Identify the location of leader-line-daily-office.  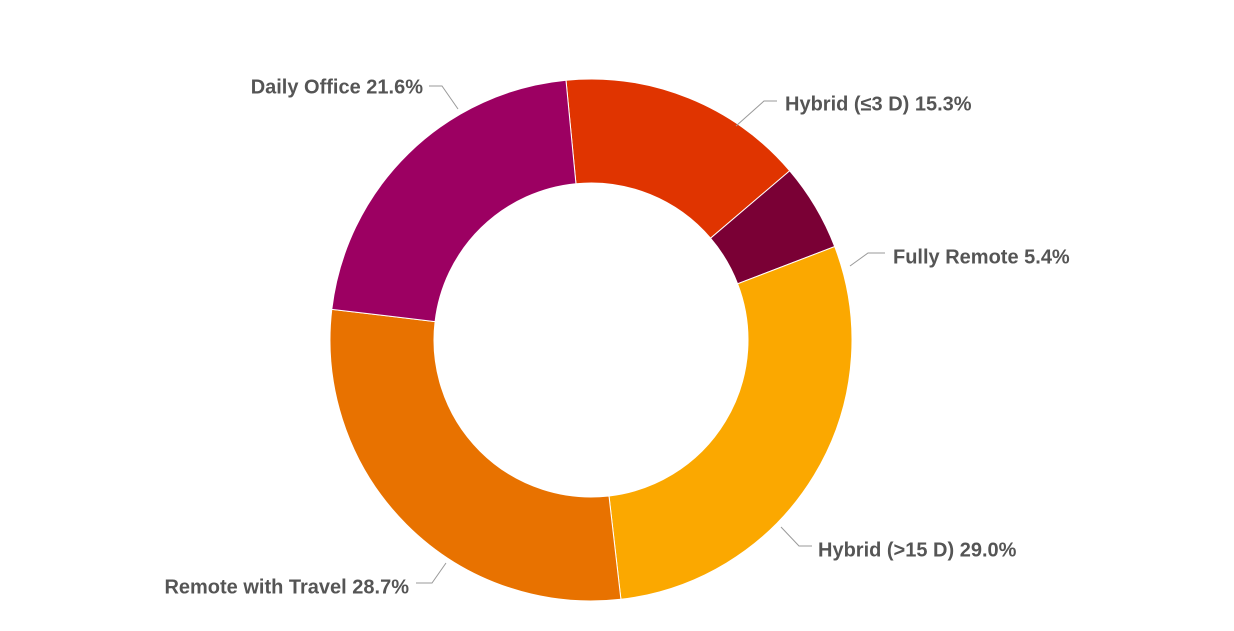
(444, 97).